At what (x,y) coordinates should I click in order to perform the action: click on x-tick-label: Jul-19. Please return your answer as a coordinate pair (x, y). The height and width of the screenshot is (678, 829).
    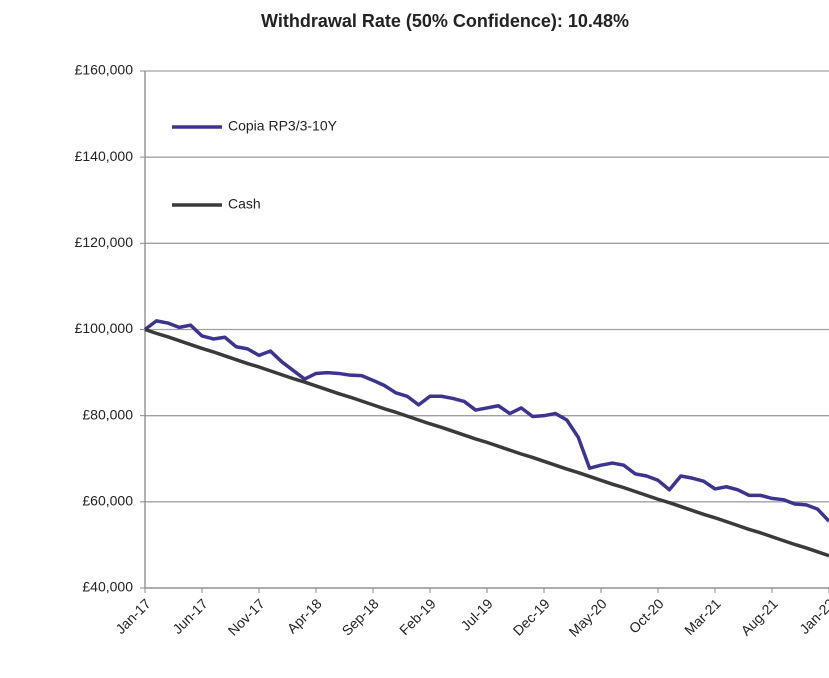
    Looking at the image, I should click on (476, 614).